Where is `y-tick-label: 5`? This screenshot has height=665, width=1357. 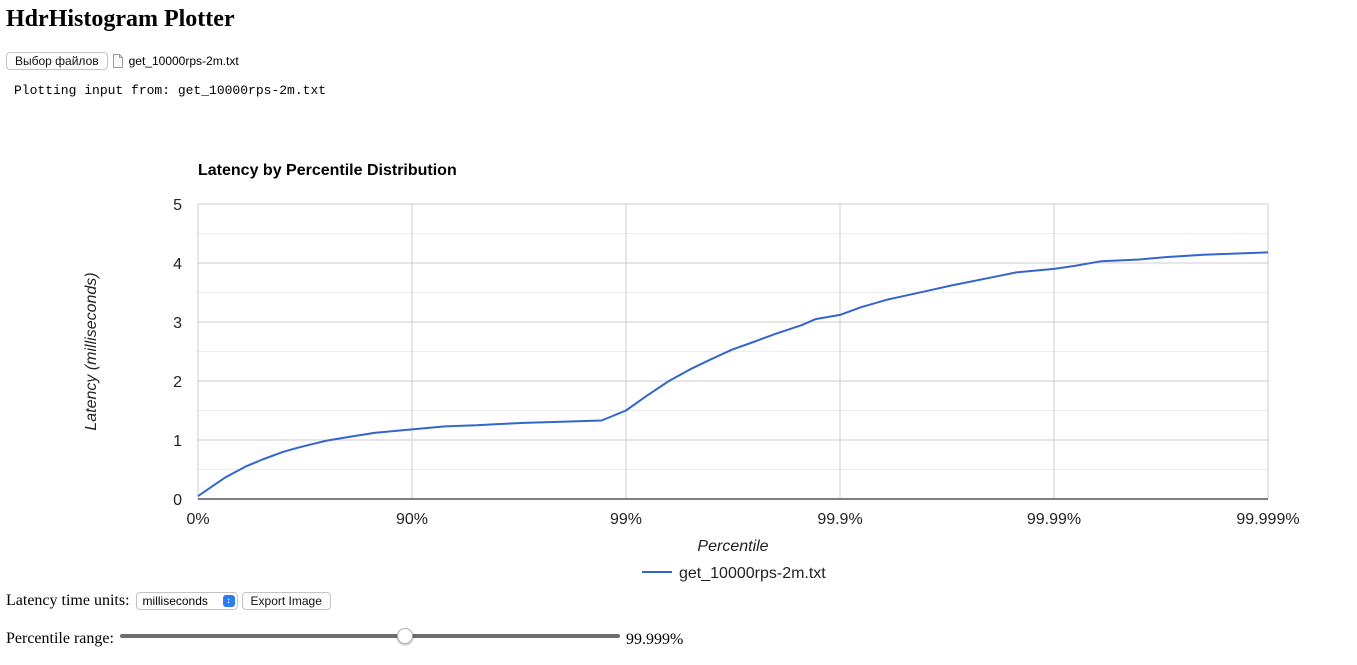 y-tick-label: 5 is located at coordinates (177, 205).